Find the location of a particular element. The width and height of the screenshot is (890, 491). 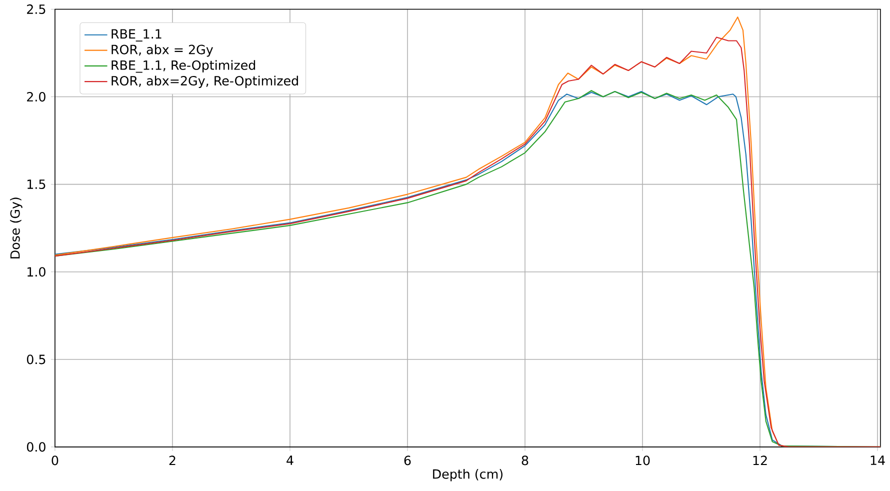

y-tick-label: 1.0 is located at coordinates (37, 272).